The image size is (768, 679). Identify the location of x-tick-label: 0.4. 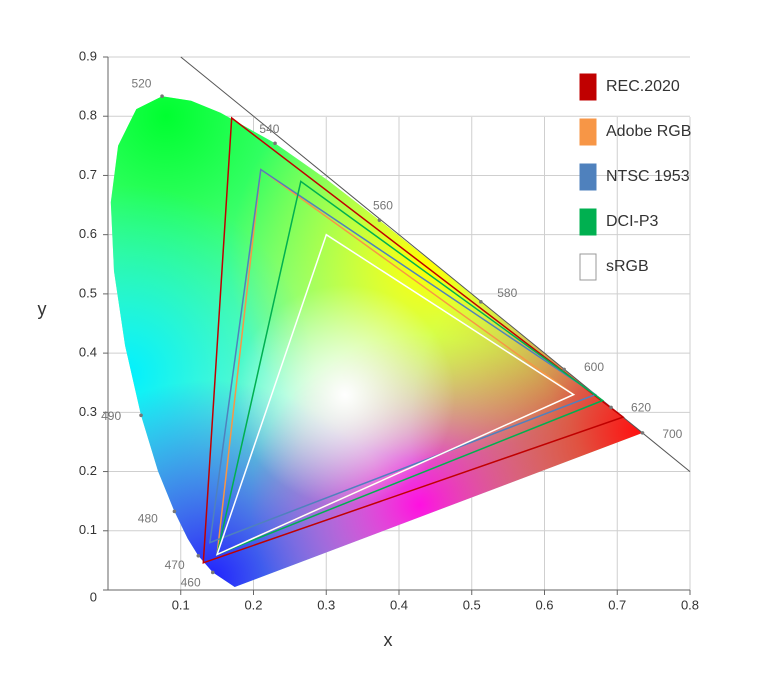
(399, 604).